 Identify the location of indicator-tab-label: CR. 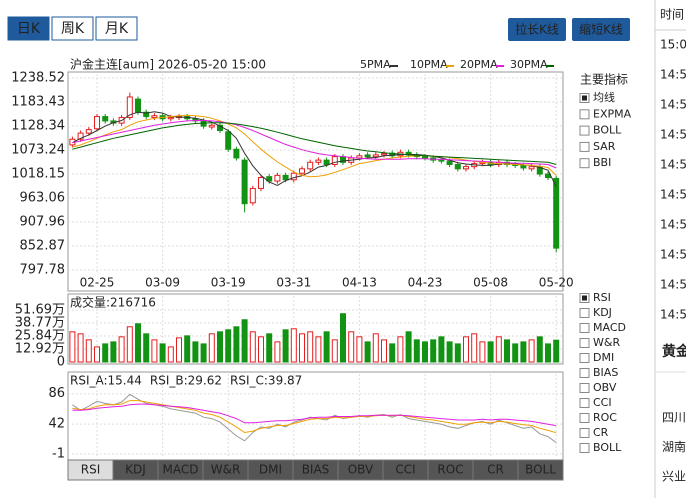
(495, 470).